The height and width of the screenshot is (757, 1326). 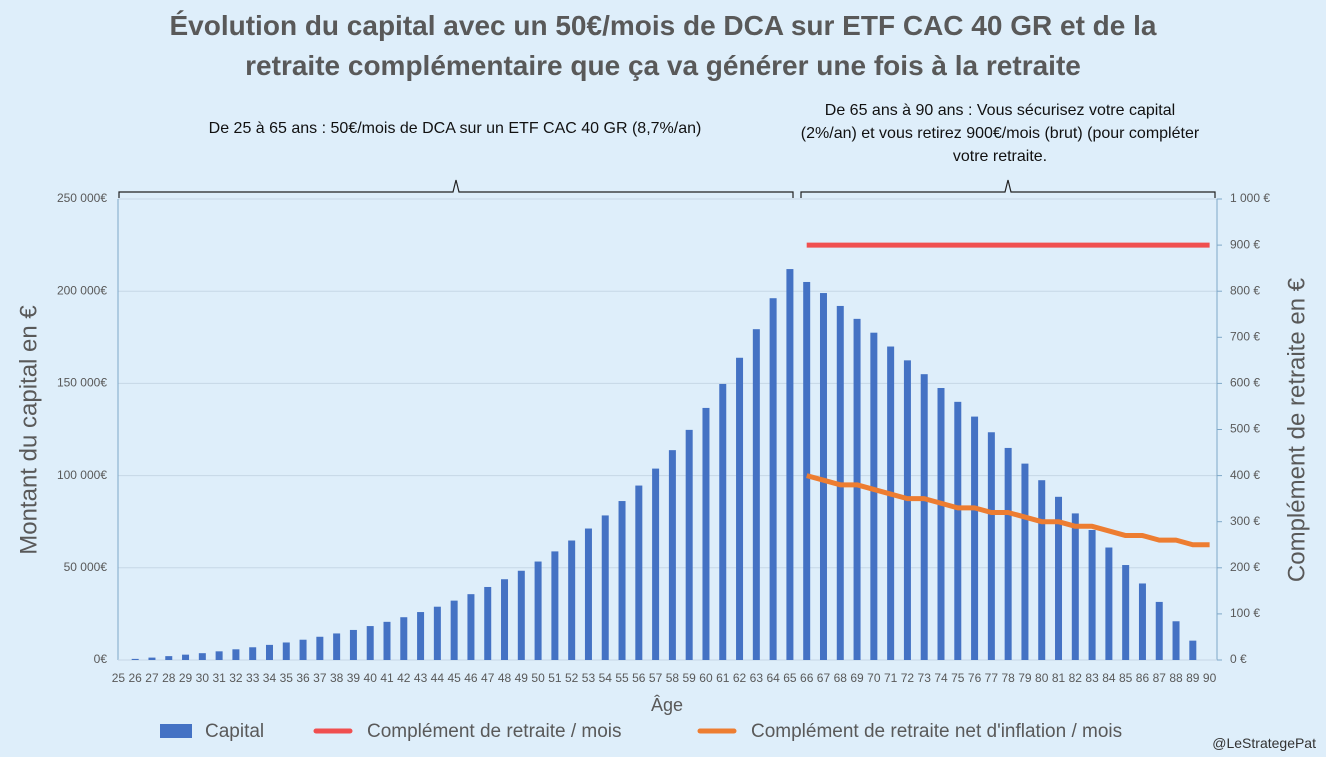 I want to click on y-tick-label: 50 000€, so click(x=86, y=567).